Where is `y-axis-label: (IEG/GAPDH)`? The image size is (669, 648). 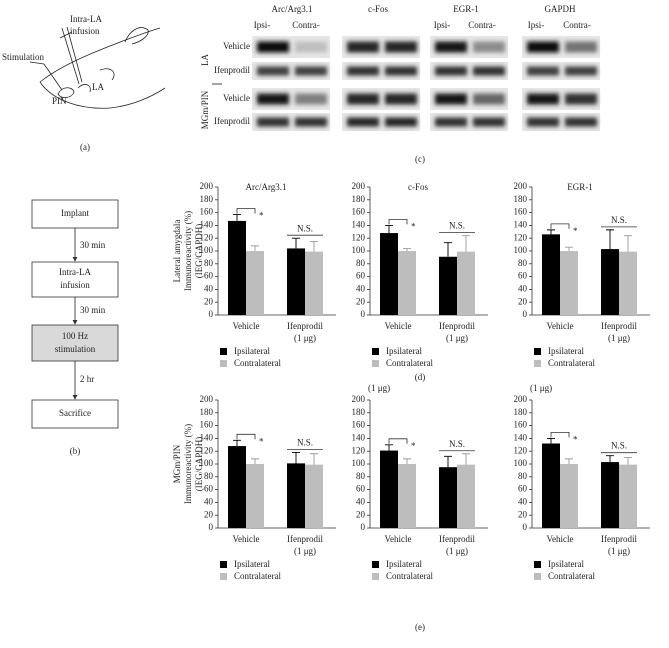 y-axis-label: (IEG/GAPDH) is located at coordinates (199, 464).